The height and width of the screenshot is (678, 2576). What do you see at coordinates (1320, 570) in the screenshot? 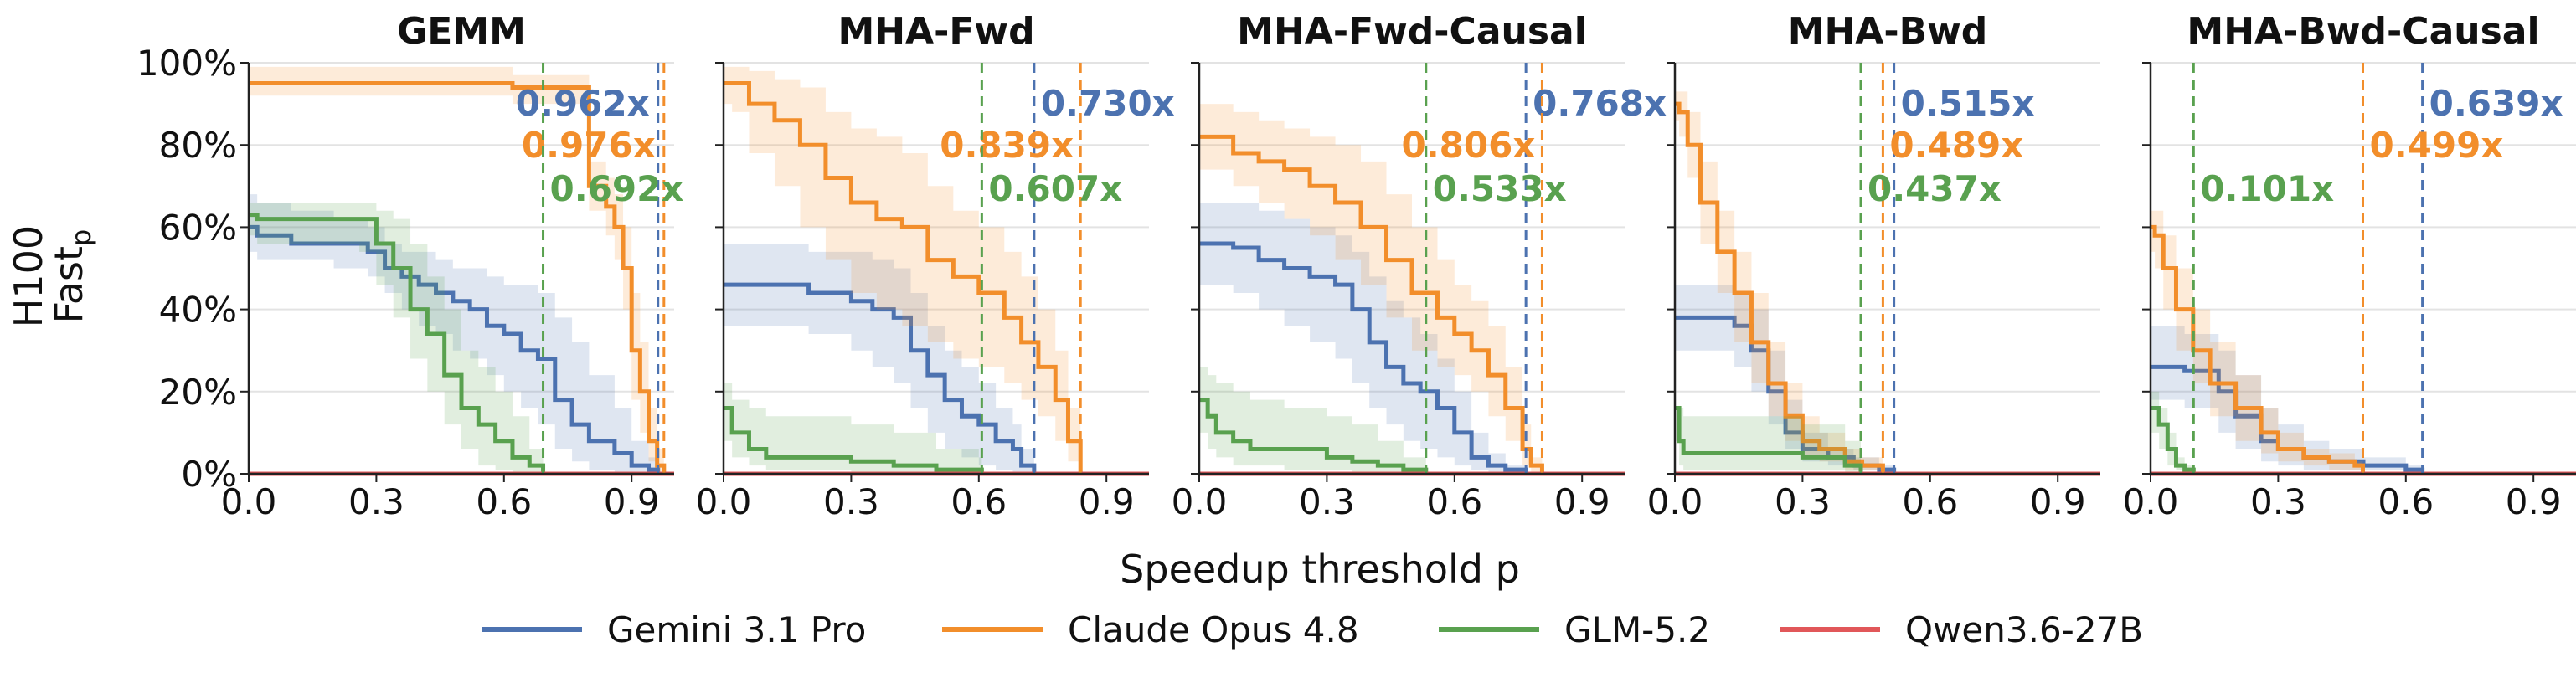
I see `x-axis-label: Speedup threshold p` at bounding box center [1320, 570].